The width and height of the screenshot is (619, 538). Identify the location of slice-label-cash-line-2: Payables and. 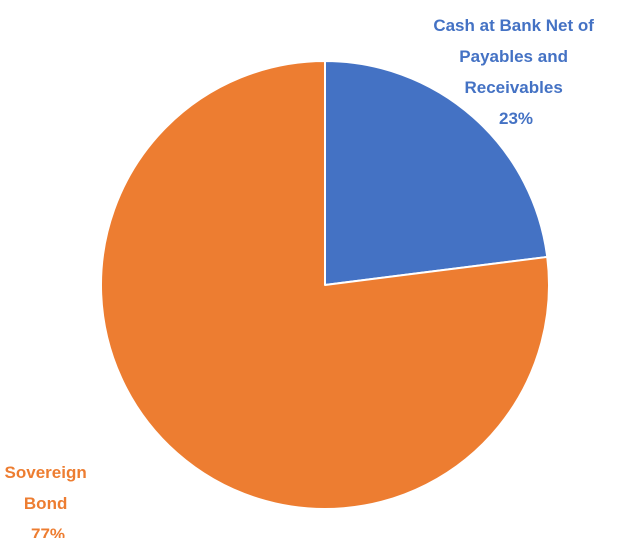
(513, 56).